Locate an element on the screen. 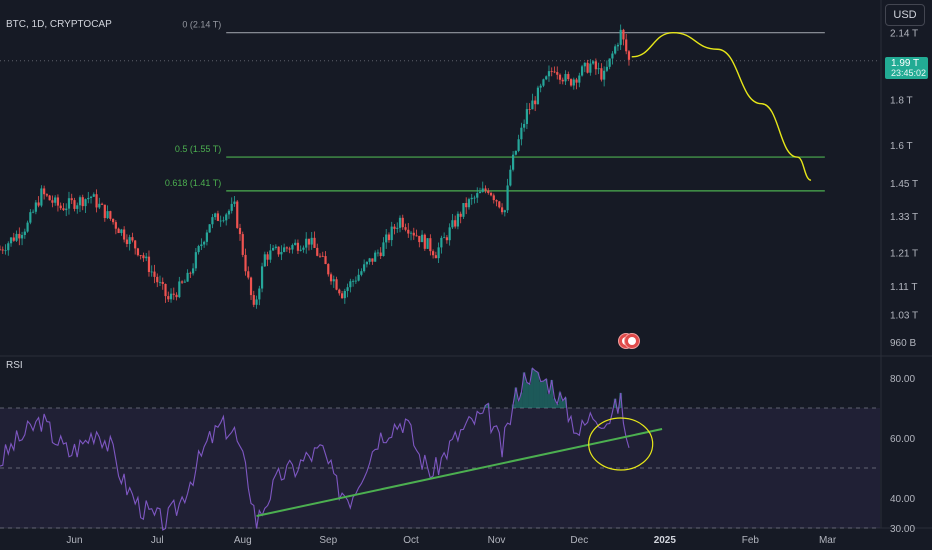  price-axis-tick: 1.33 T is located at coordinates (904, 217).